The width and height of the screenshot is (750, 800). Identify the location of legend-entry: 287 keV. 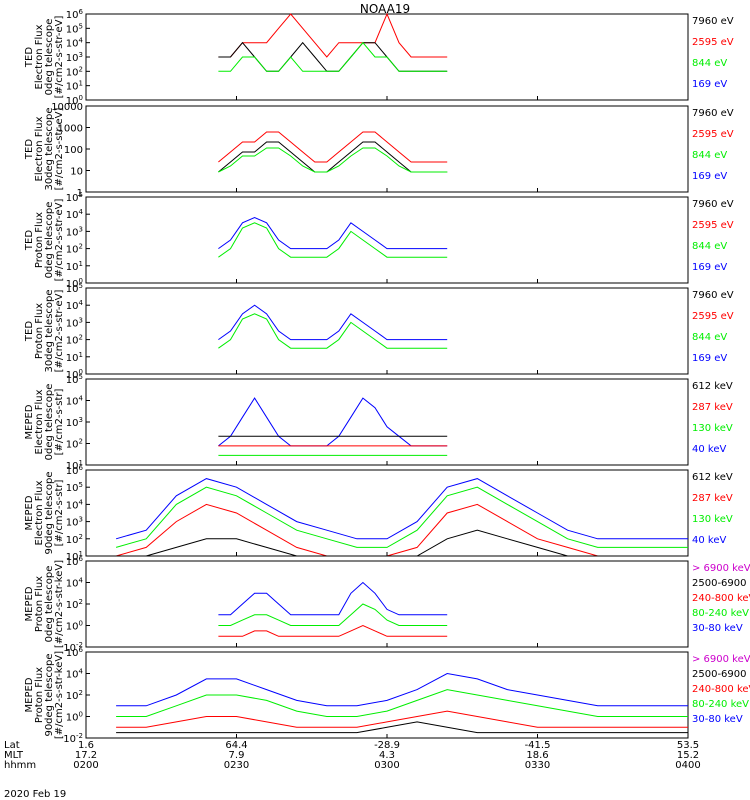
(712, 407).